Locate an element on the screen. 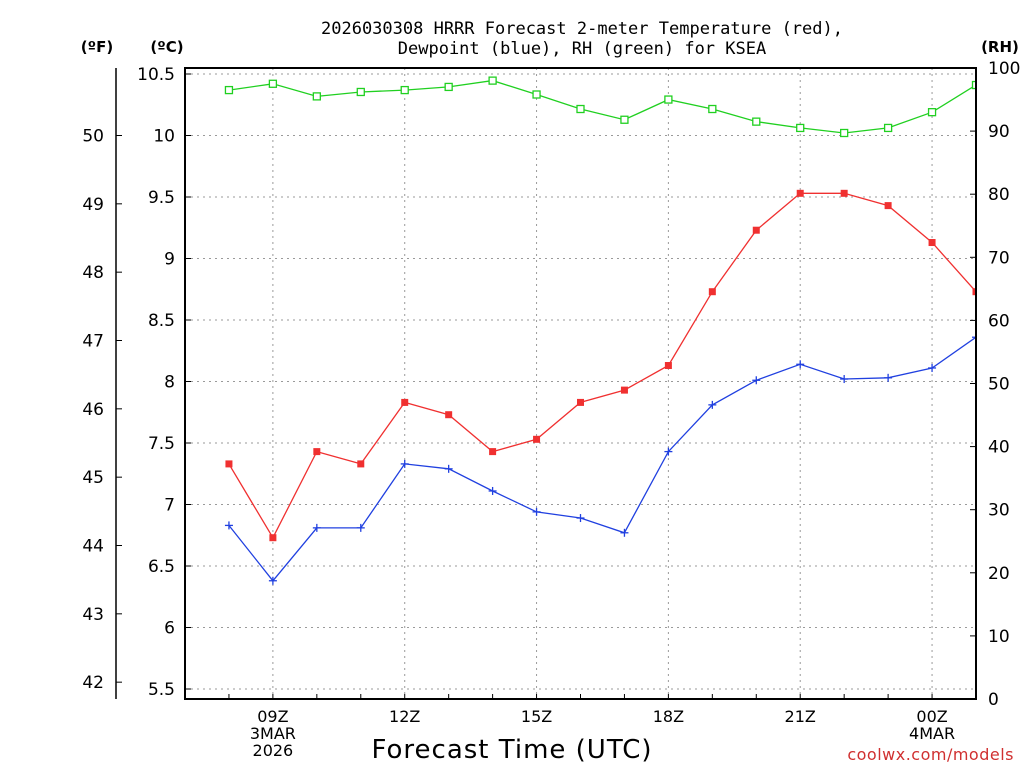  chart-title-line2: Dewpoint (blue), RH (green) for KSEA is located at coordinates (582, 49).